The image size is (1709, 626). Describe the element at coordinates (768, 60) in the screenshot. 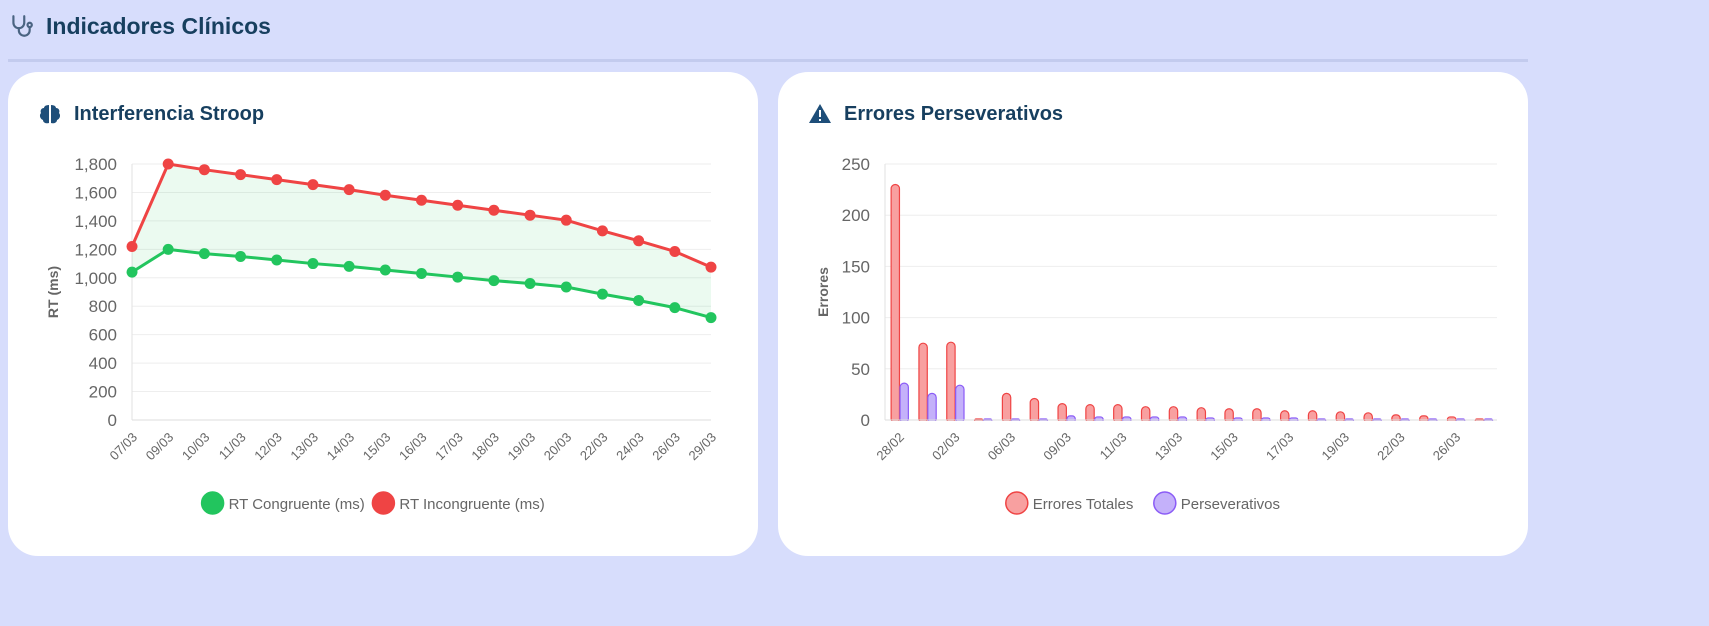

I see `divider` at that location.